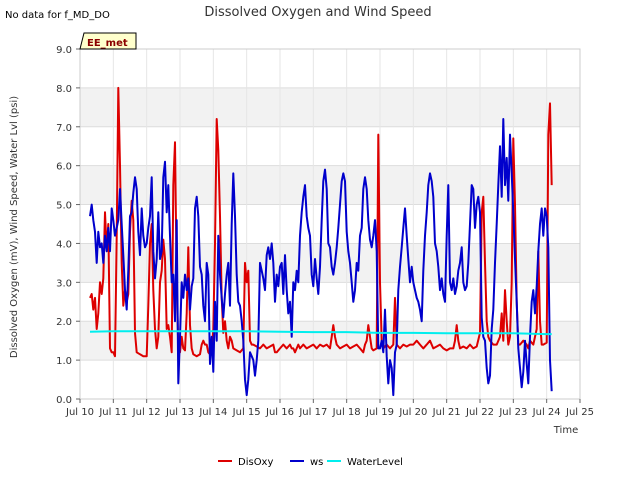 The image size is (640, 480). What do you see at coordinates (446, 412) in the screenshot?
I see `x-tick-label: Jul 21` at bounding box center [446, 412].